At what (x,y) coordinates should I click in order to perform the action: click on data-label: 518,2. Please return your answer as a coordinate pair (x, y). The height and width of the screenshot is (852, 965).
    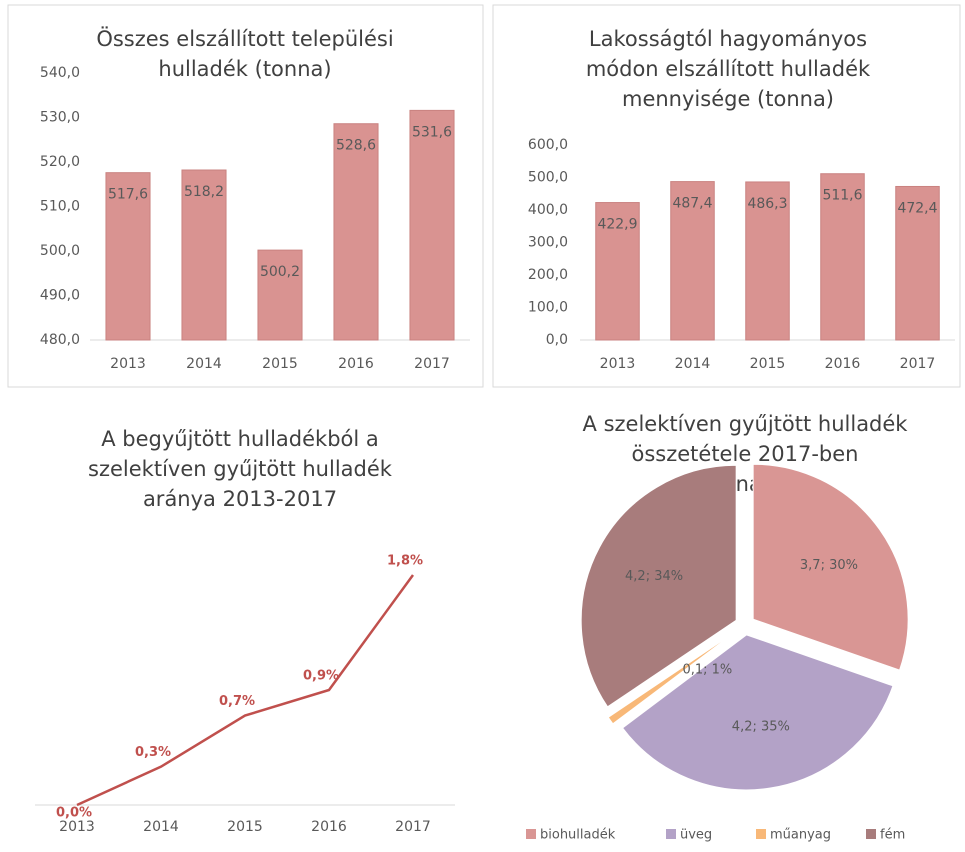
    Looking at the image, I should click on (204, 192).